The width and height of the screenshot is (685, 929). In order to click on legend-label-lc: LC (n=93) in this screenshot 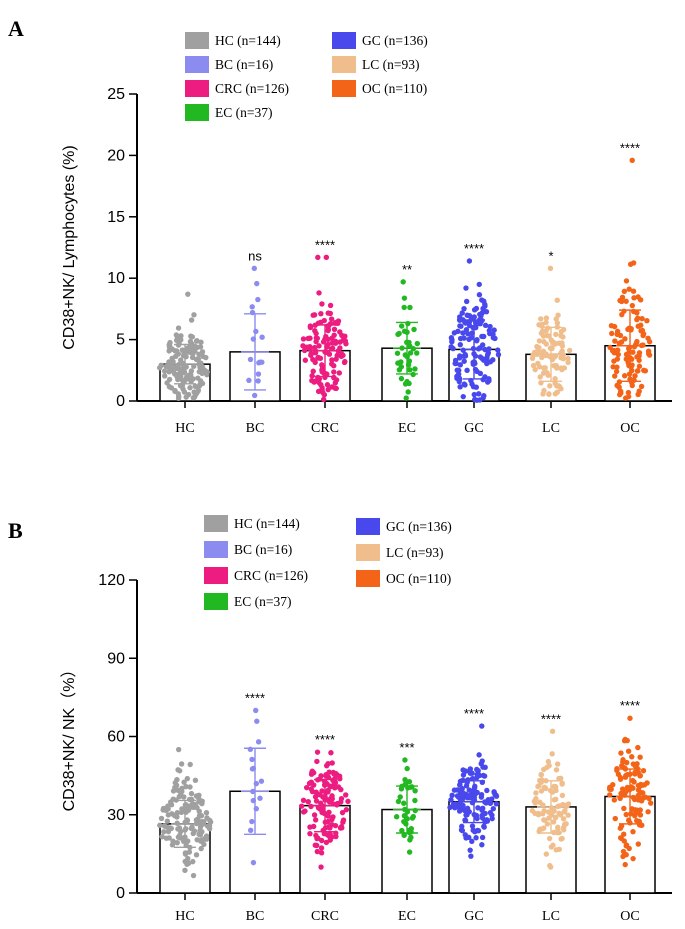, I will do `click(414, 552)`.